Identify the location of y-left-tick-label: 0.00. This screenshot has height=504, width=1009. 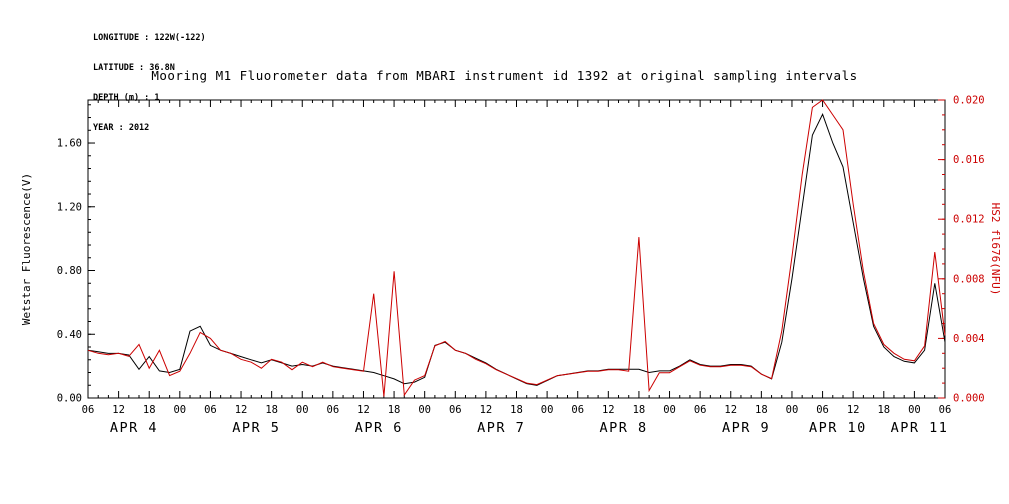
(69, 399).